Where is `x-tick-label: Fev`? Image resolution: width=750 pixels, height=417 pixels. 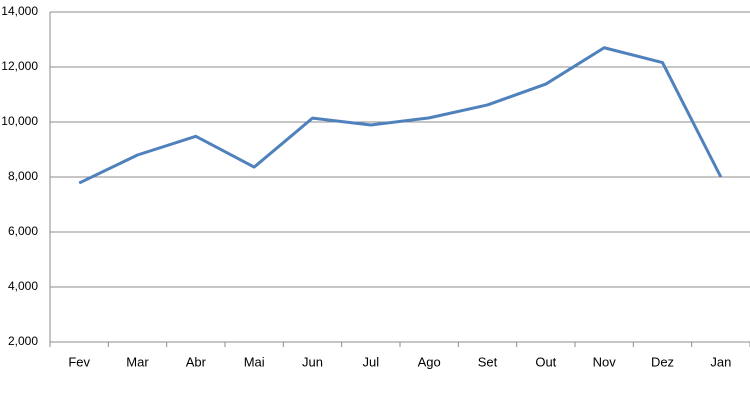
x-tick-label: Fev is located at coordinates (79, 361).